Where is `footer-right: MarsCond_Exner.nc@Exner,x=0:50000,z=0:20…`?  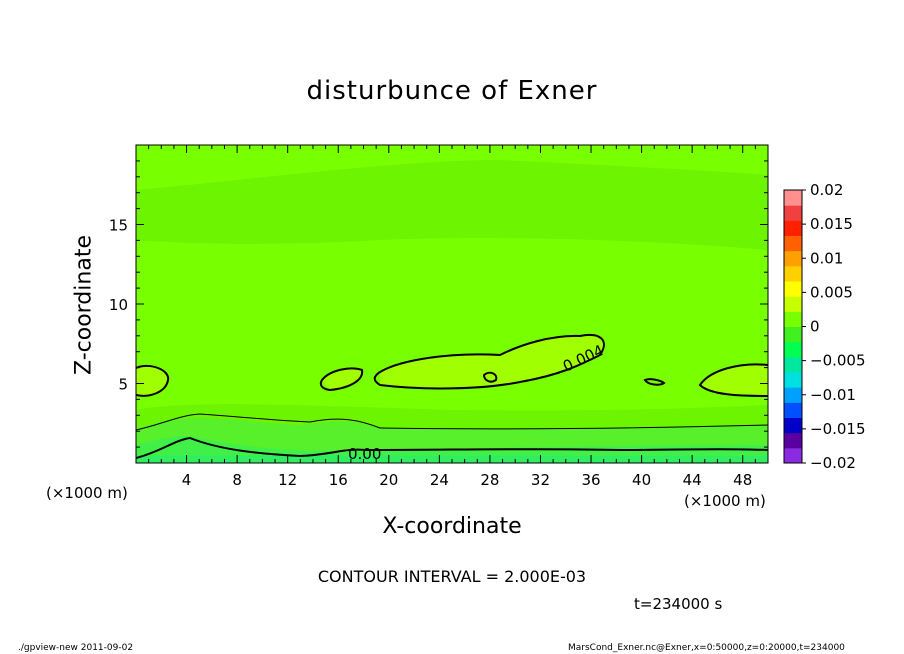 footer-right: MarsCond_Exner.nc@Exner,x=0:50000,z=0:20… is located at coordinates (706, 648).